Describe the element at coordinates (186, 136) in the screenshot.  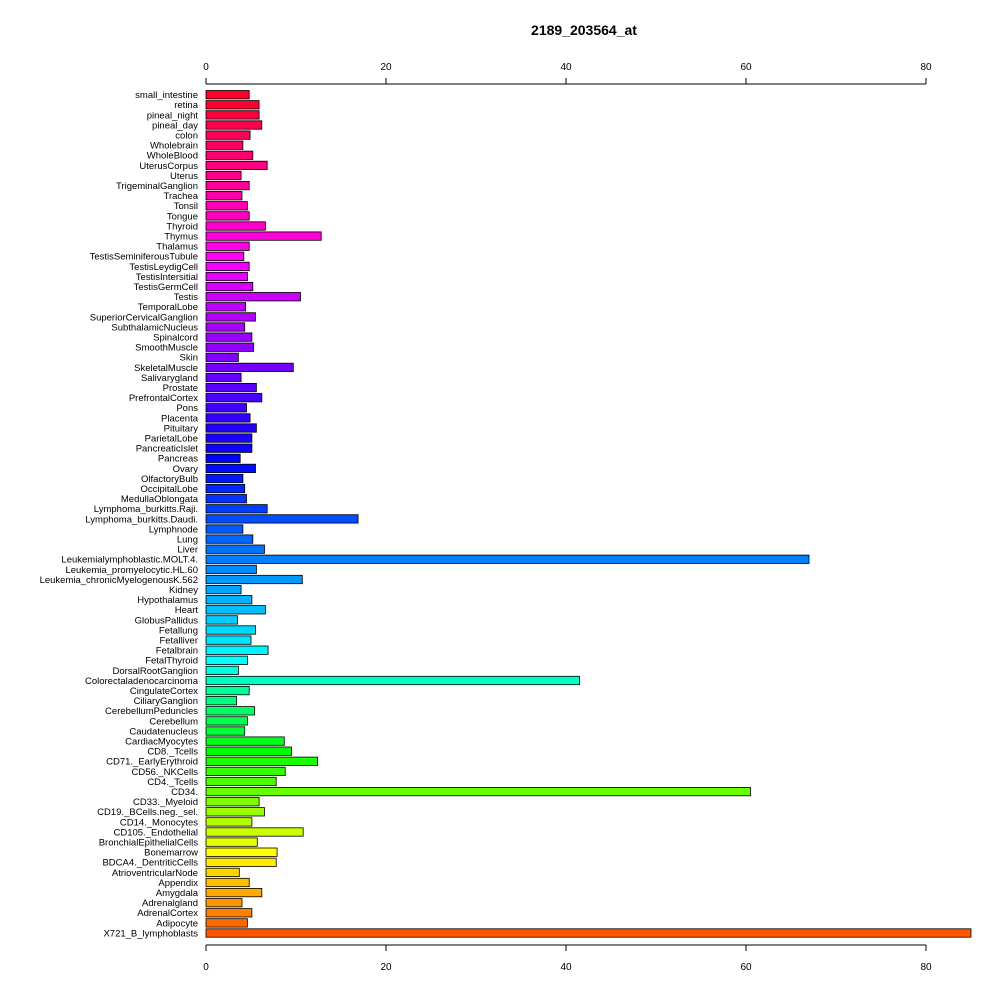
I see `category-label: colon` at that location.